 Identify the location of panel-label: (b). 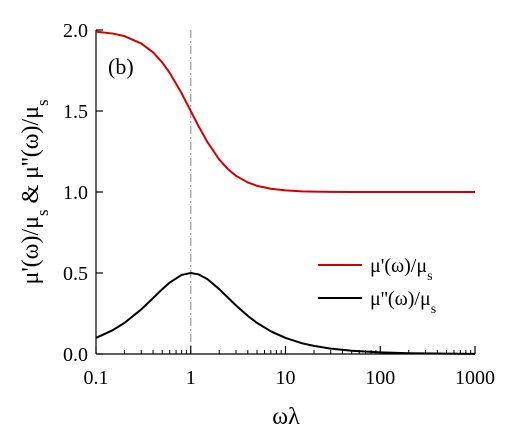
(121, 66).